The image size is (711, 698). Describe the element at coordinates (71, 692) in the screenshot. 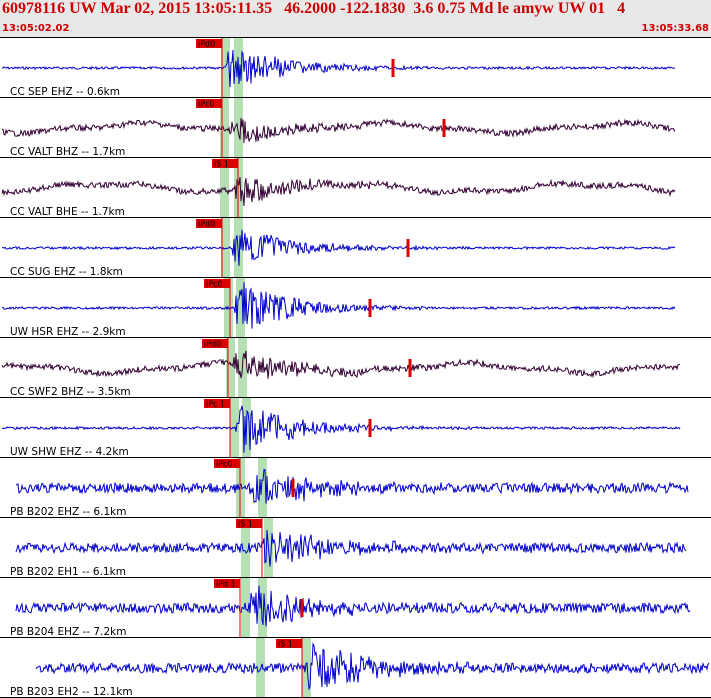

I see `station-label: PB B203 EH2 -- 12.1km` at that location.